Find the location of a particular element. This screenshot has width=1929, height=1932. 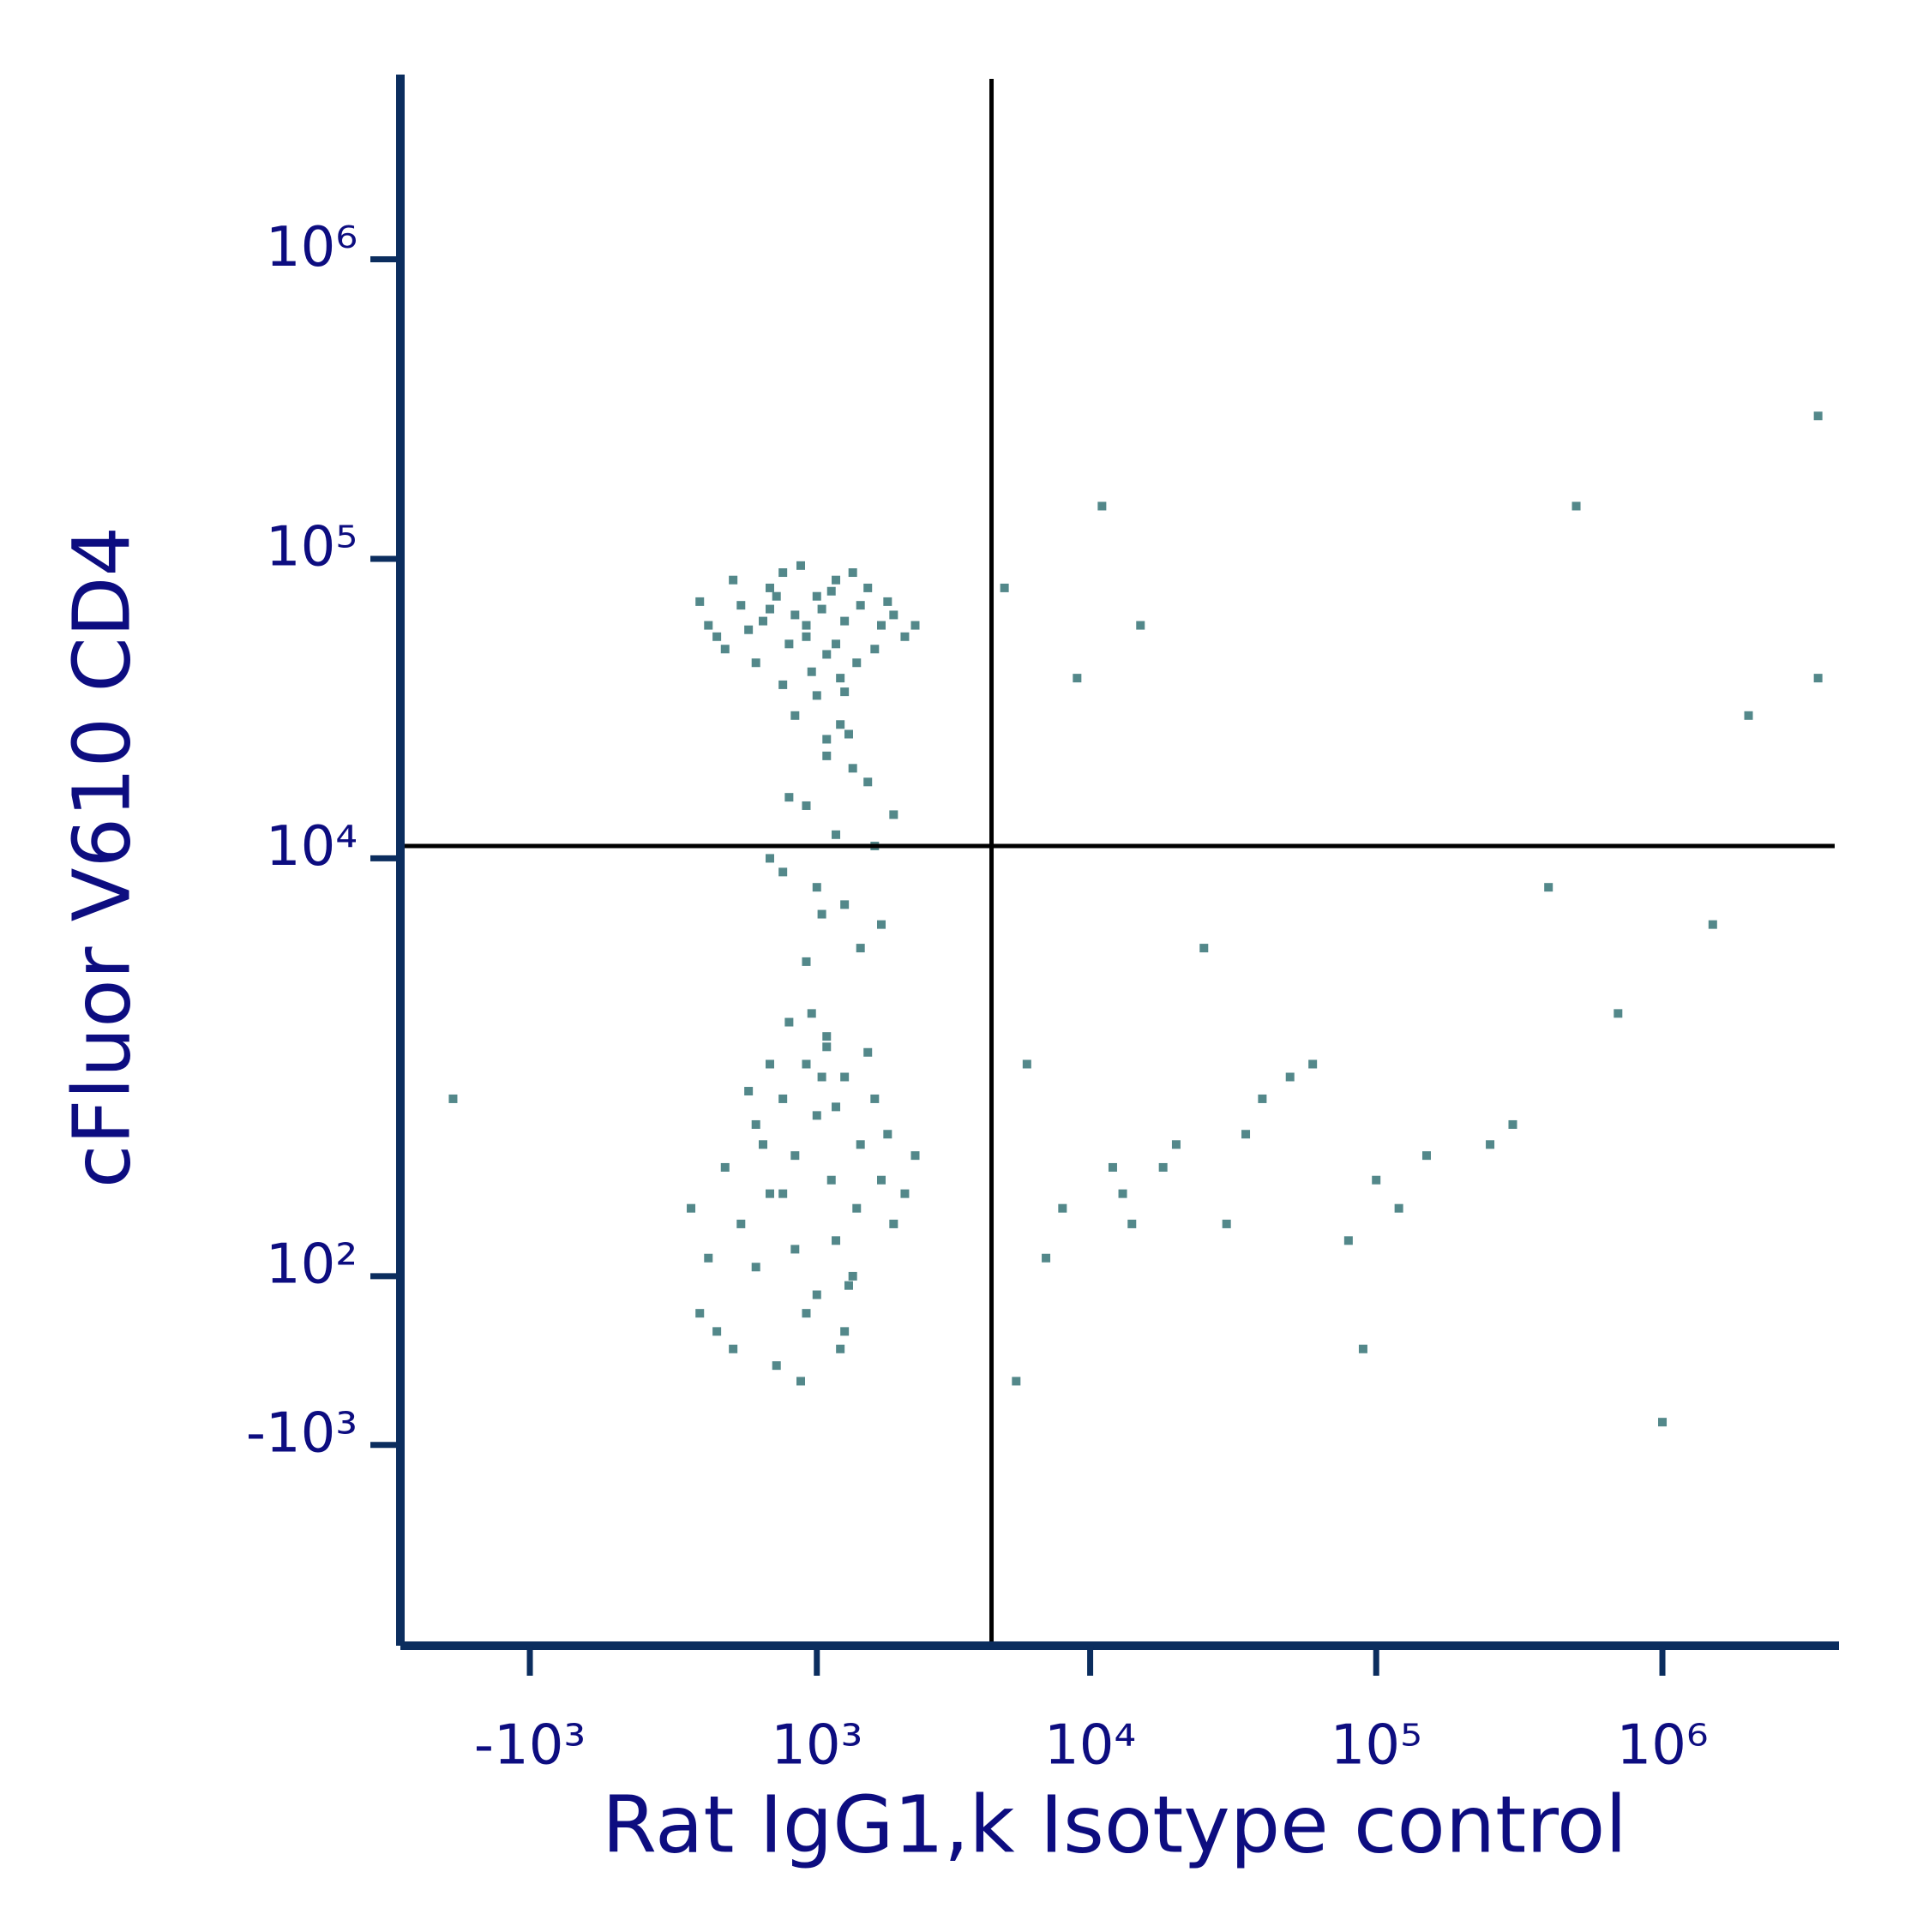

x-tick-label: -10³ is located at coordinates (530, 1746).